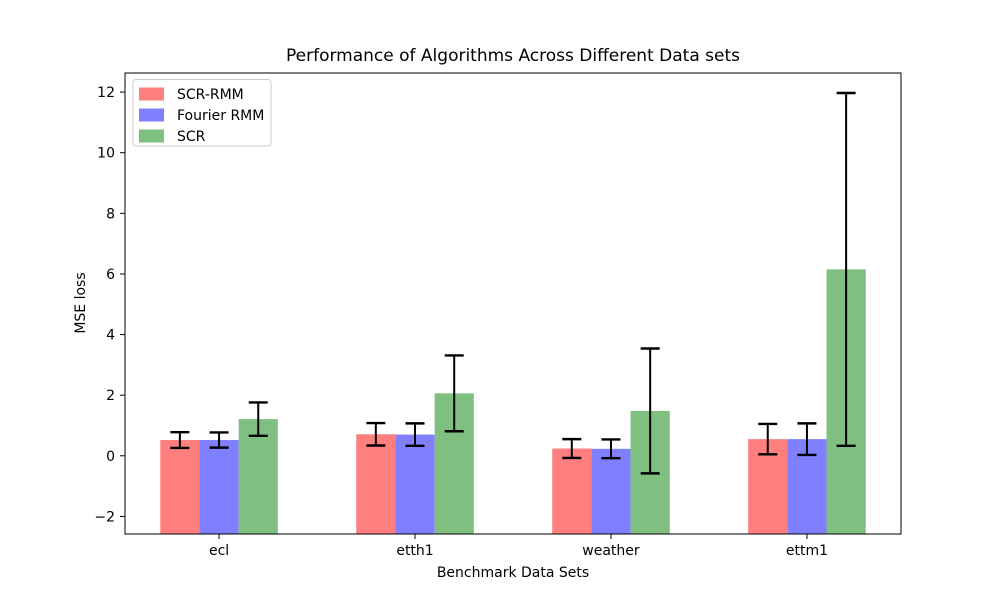  Describe the element at coordinates (513, 573) in the screenshot. I see `x-axis-label: Benchmark Data Sets` at that location.